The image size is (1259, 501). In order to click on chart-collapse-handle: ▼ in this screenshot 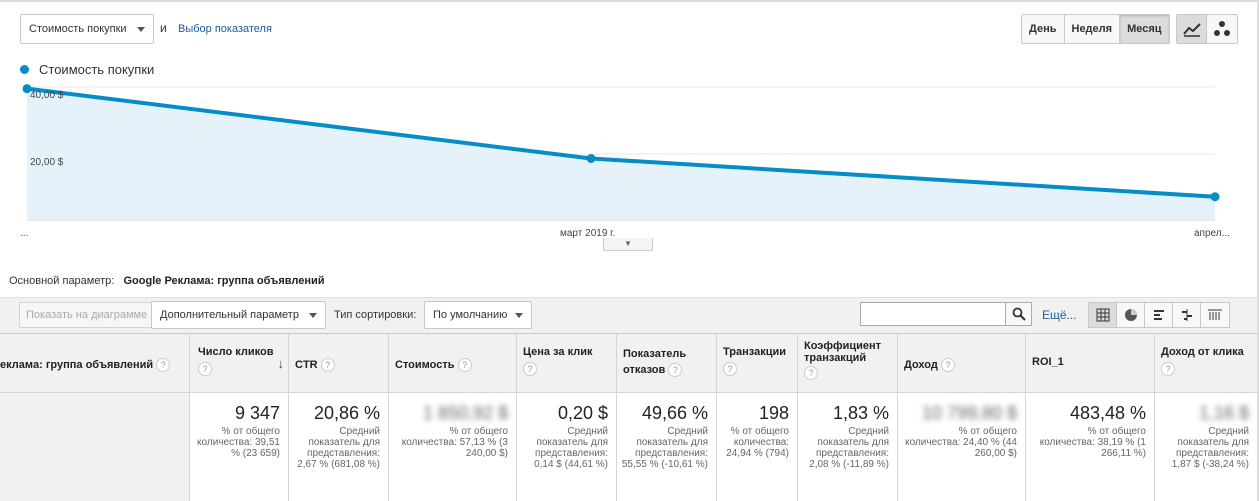, I will do `click(628, 244)`.